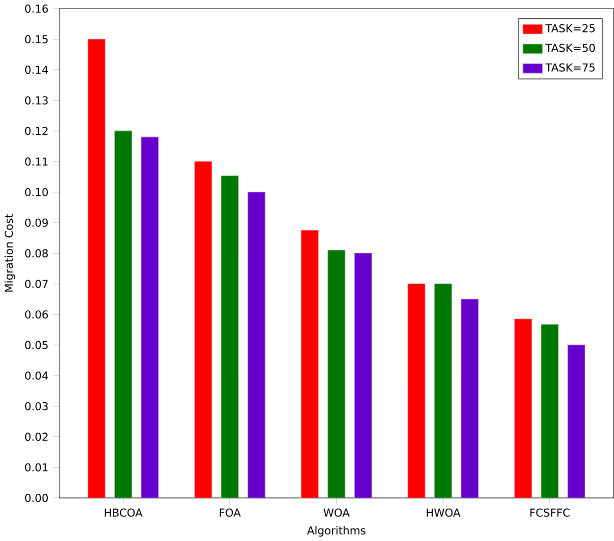  Describe the element at coordinates (336, 531) in the screenshot. I see `x-axis-title: Algorithms` at that location.